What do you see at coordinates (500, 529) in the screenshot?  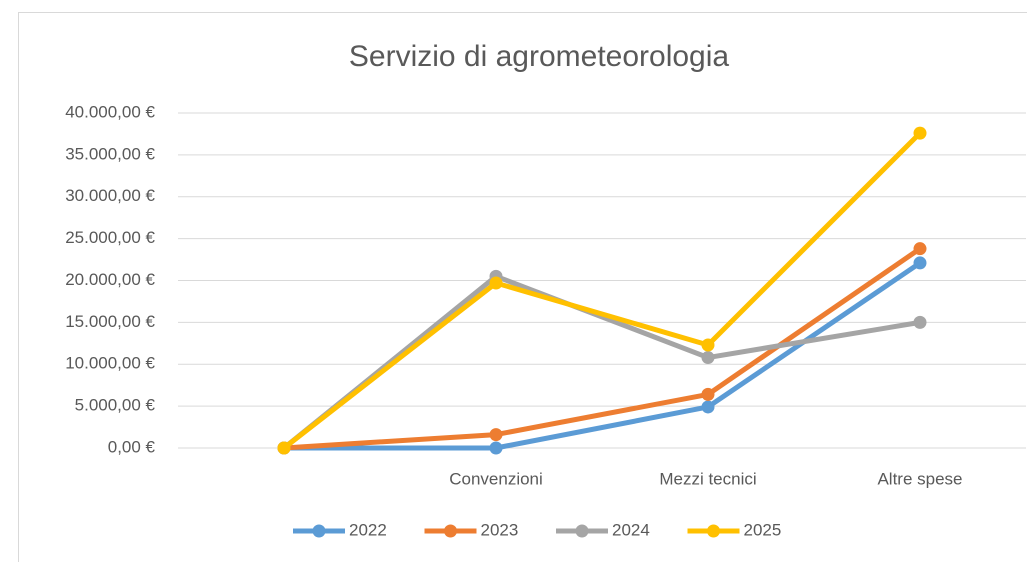 I see `legend-label: 2023` at bounding box center [500, 529].